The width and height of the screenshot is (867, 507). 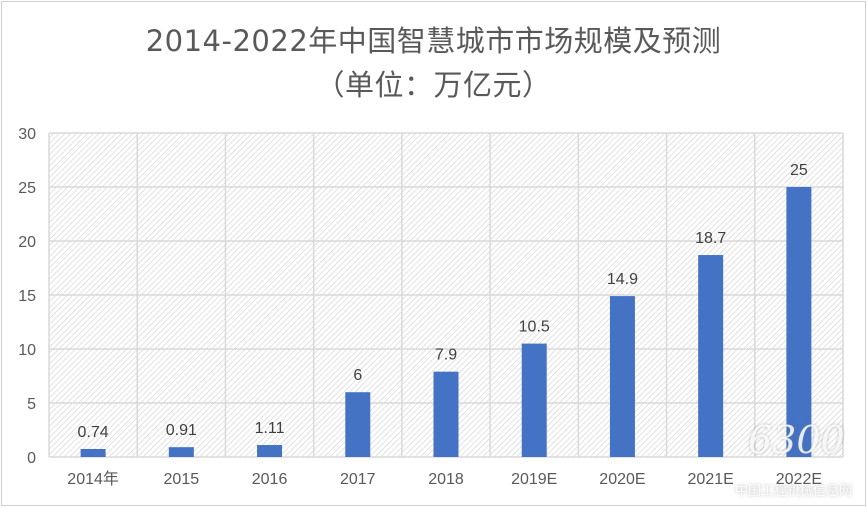 What do you see at coordinates (358, 479) in the screenshot?
I see `x-tick-label: 2017` at bounding box center [358, 479].